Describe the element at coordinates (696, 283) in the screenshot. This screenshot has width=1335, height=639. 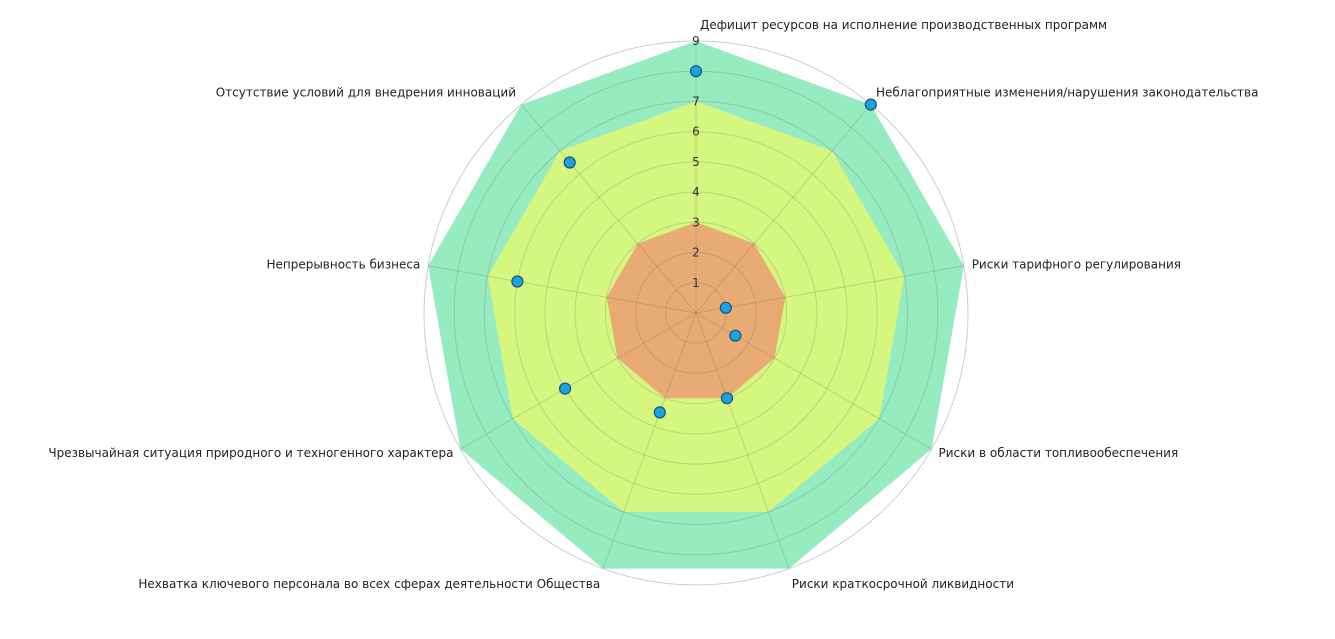
I see `tick-label: 1` at that location.